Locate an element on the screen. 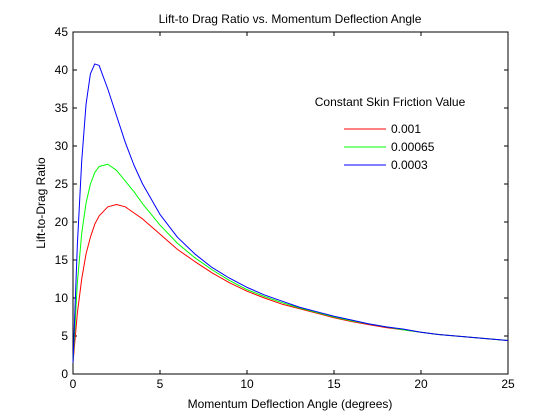  y-tick-label: 25 is located at coordinates (62, 184).